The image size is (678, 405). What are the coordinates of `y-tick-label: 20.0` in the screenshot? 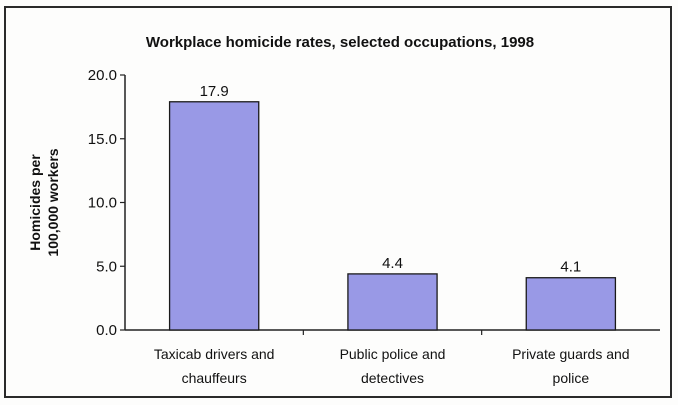 It's located at (102, 75).